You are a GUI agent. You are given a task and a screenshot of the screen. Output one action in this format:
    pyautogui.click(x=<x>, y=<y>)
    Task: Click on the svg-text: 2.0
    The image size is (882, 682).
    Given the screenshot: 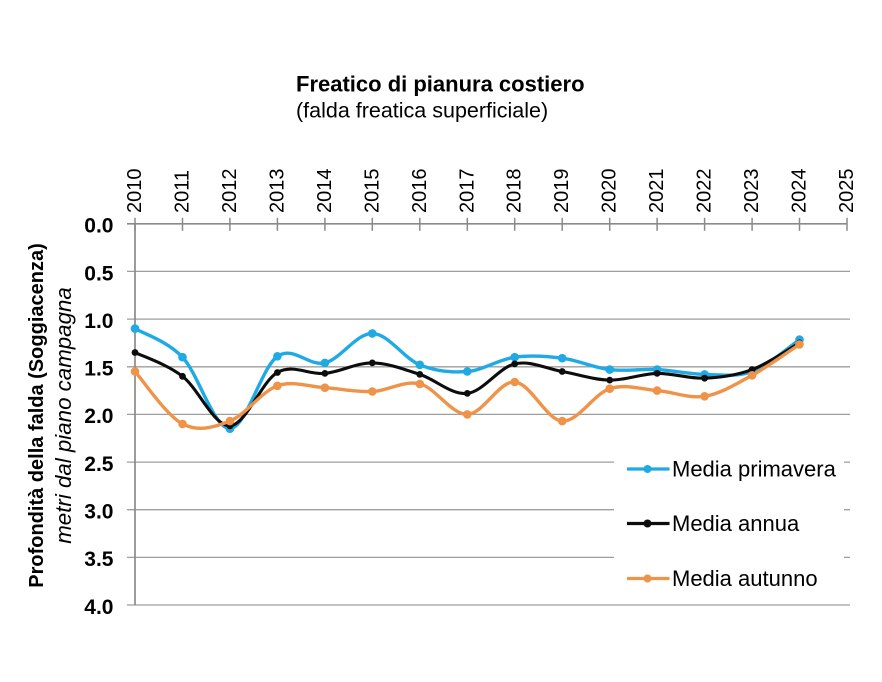 What is the action you would take?
    pyautogui.click(x=98, y=416)
    